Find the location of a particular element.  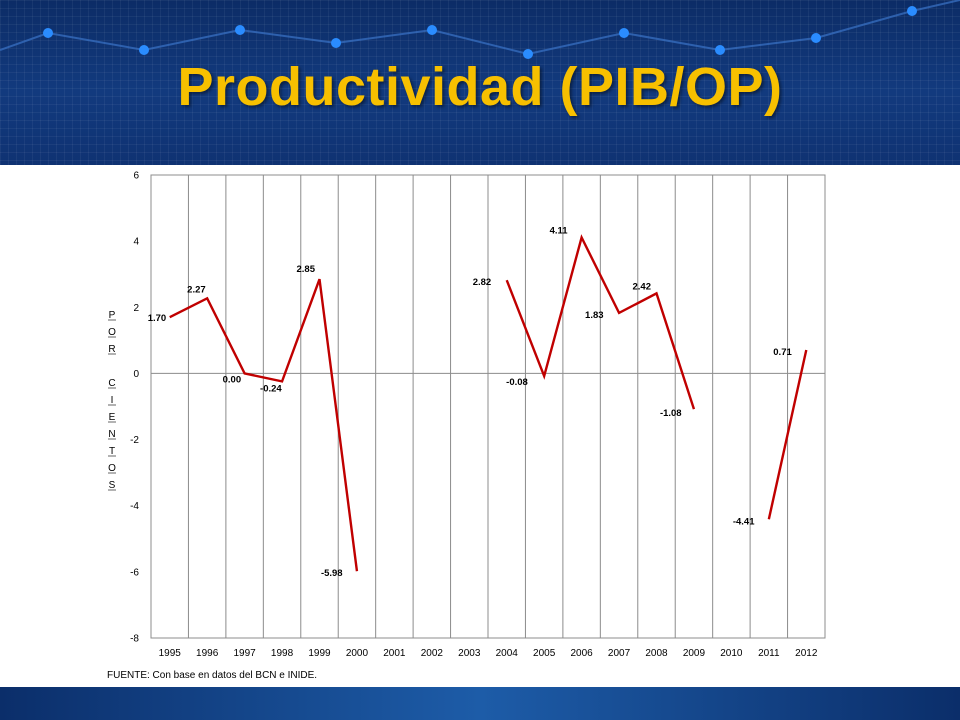

data-label: -5.98 is located at coordinates (332, 573).